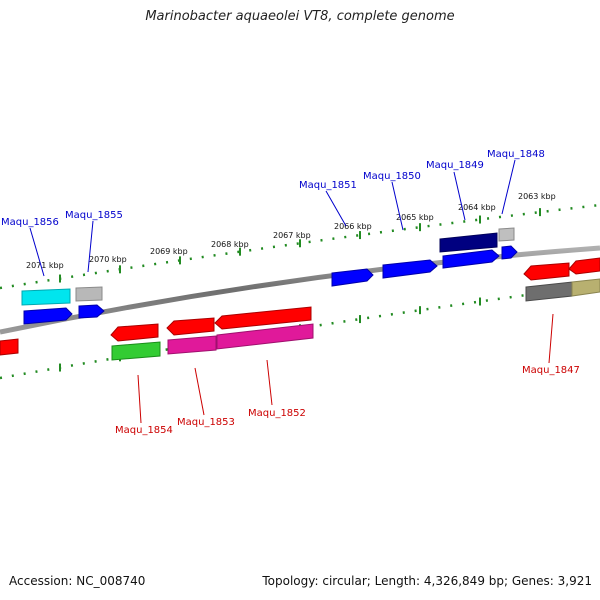 Image resolution: width=600 pixels, height=600 pixels. I want to click on gene-label: Maqu_1850, so click(392, 176).